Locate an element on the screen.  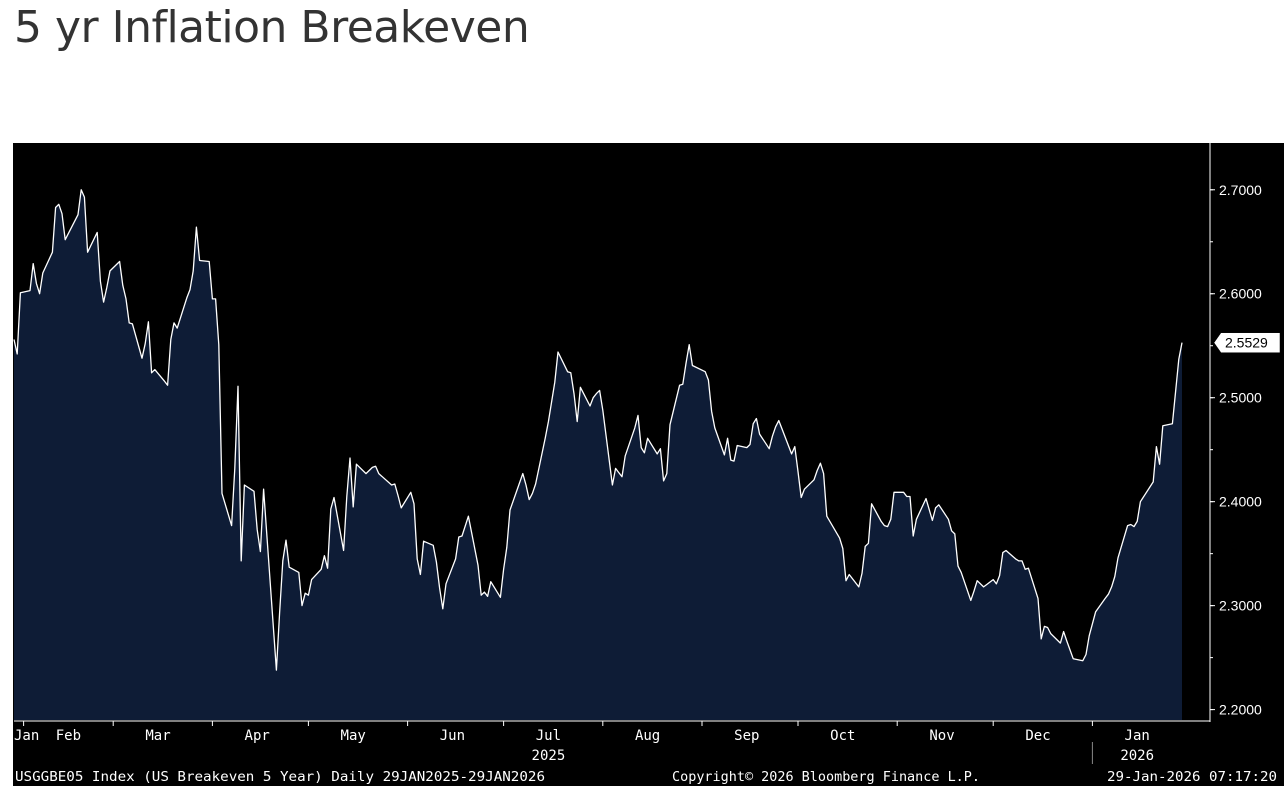
y-tick-label: 2.7000 is located at coordinates (1240, 190).